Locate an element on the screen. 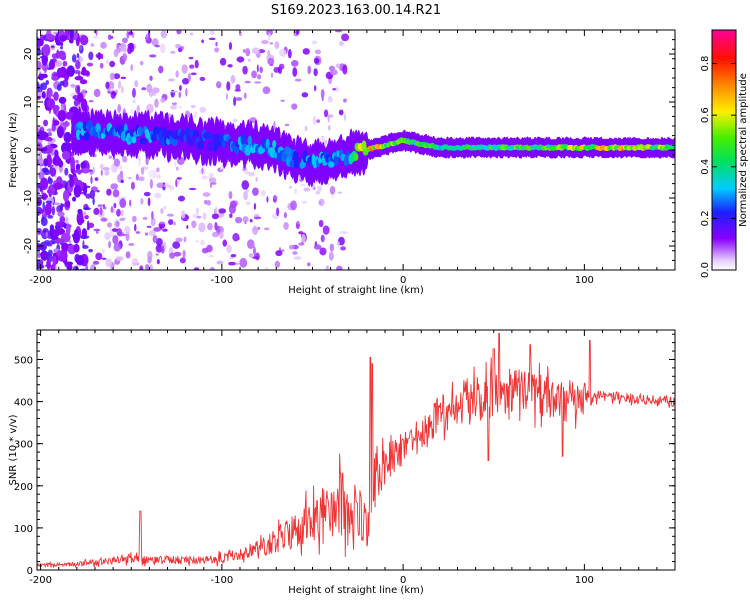 This screenshot has height=600, width=750. snr-x-axis-label: Height of straight line (km) is located at coordinates (356, 590).